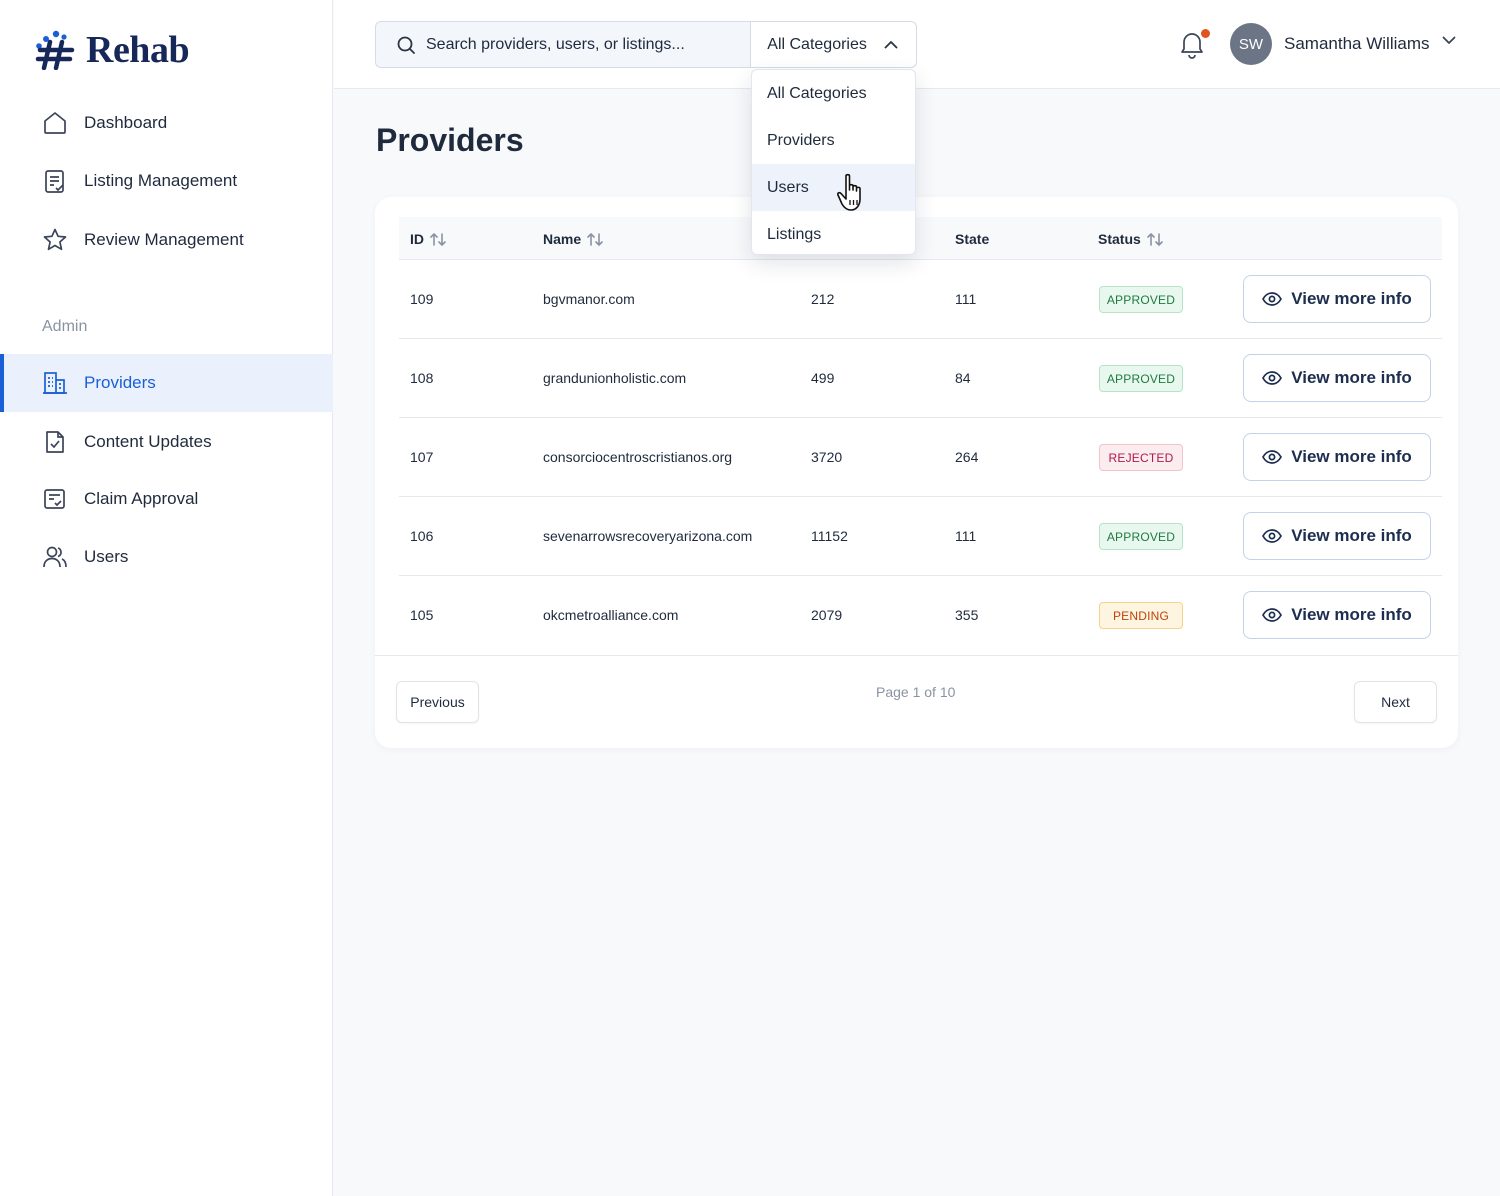 The image size is (1500, 1196). I want to click on hand-pointer-cursor-icon, so click(848, 192).